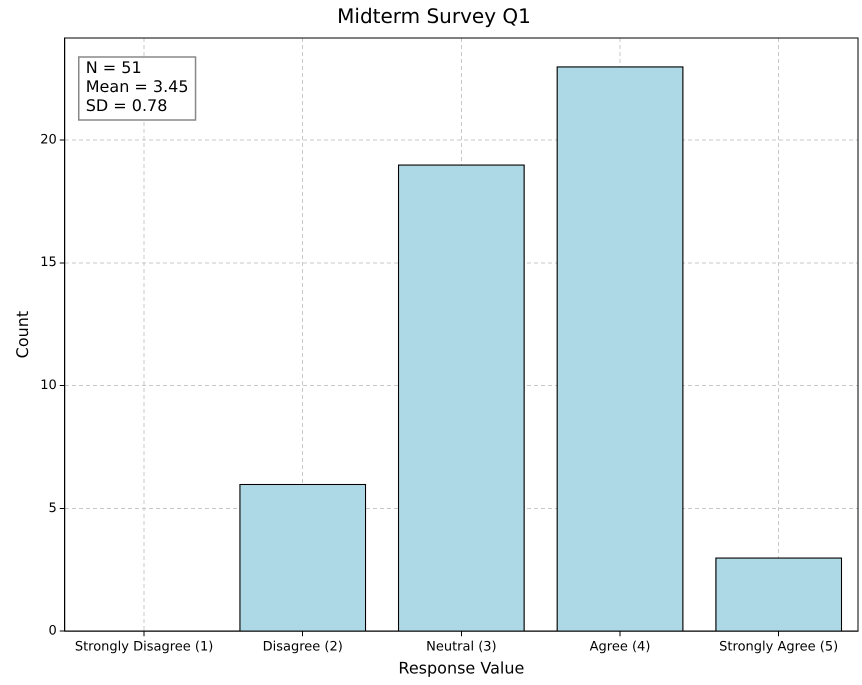 The width and height of the screenshot is (862, 685). What do you see at coordinates (144, 646) in the screenshot?
I see `x-tick-label: Strongly Disagree (1)` at bounding box center [144, 646].